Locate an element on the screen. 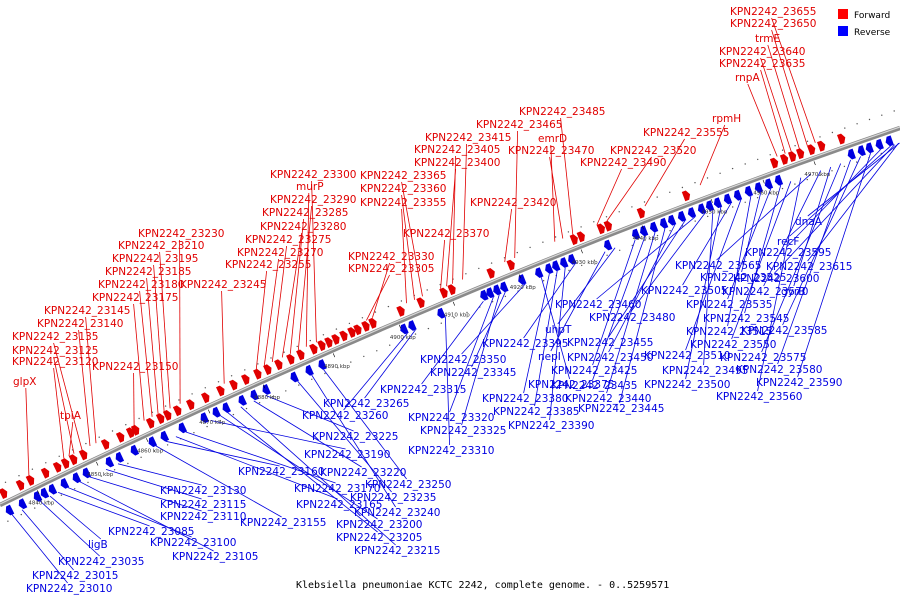  reverse-gene-label: KPN2242_23265 is located at coordinates (366, 404).